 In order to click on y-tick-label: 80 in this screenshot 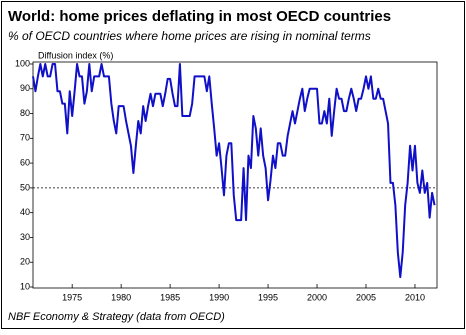, I will do `click(25, 113)`.